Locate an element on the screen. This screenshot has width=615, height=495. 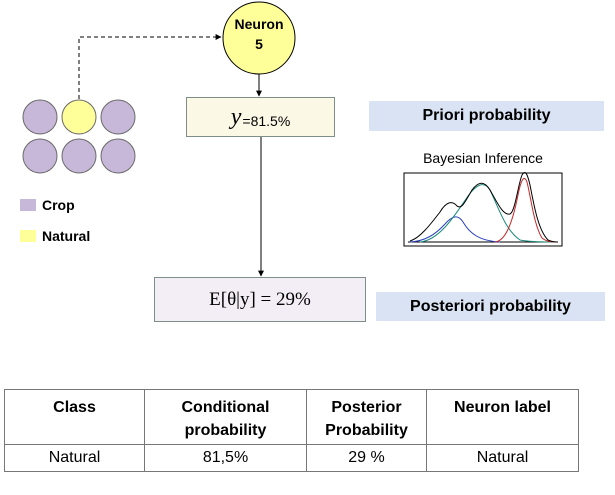
priori-value-box: y =81.5% is located at coordinates (260, 117).